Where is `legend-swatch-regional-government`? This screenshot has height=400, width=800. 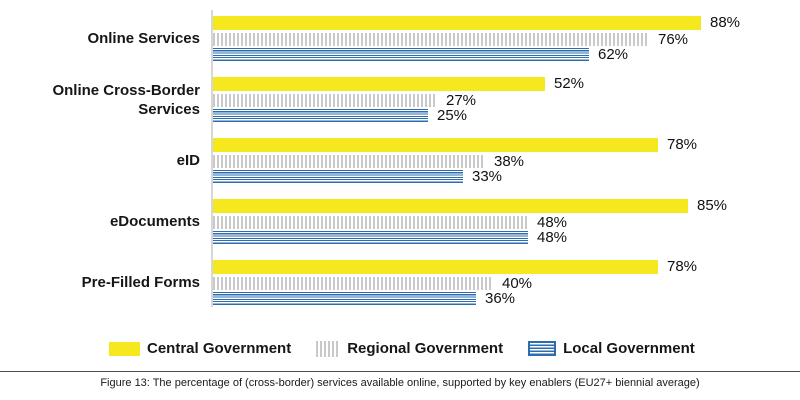
legend-swatch-regional-government is located at coordinates (328, 348).